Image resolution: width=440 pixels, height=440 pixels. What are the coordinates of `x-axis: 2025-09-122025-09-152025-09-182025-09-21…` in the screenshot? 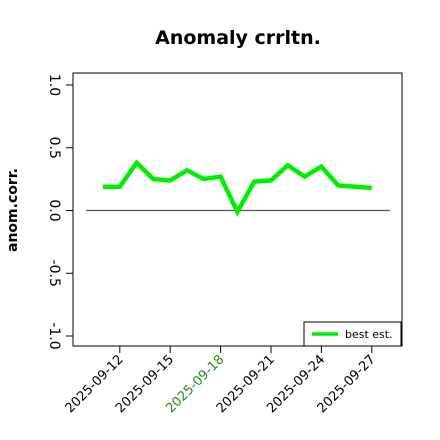 It's located at (221, 381).